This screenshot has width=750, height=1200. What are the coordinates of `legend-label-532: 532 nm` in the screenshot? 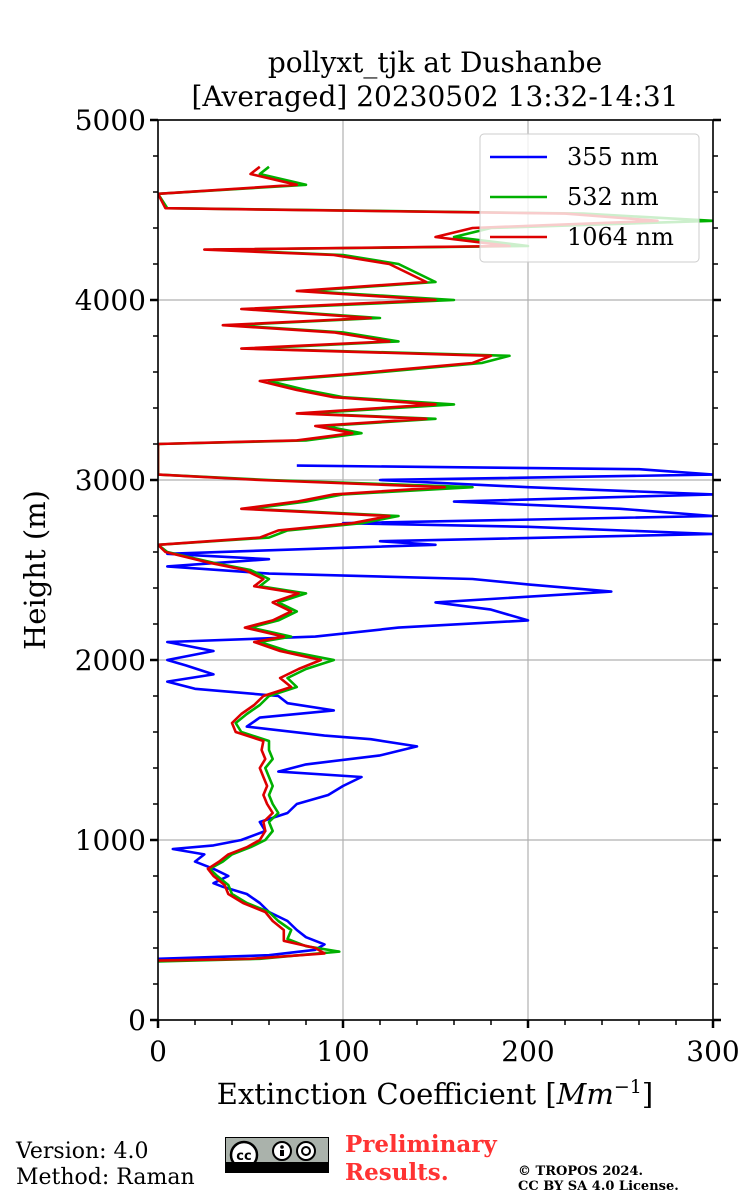 It's located at (613, 197).